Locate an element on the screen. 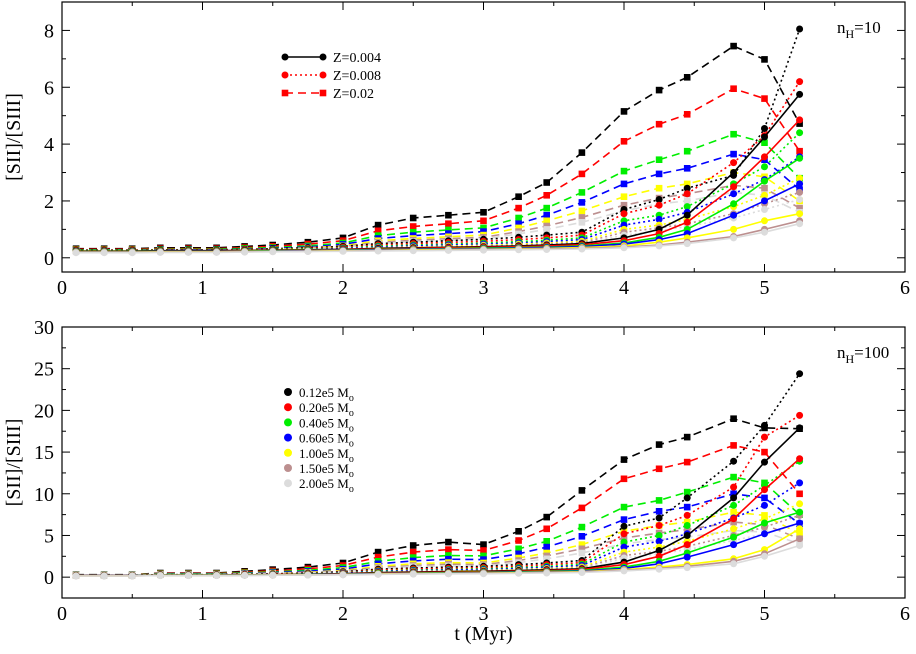 The height and width of the screenshot is (654, 916). annotation-base: n is located at coordinates (841, 352).